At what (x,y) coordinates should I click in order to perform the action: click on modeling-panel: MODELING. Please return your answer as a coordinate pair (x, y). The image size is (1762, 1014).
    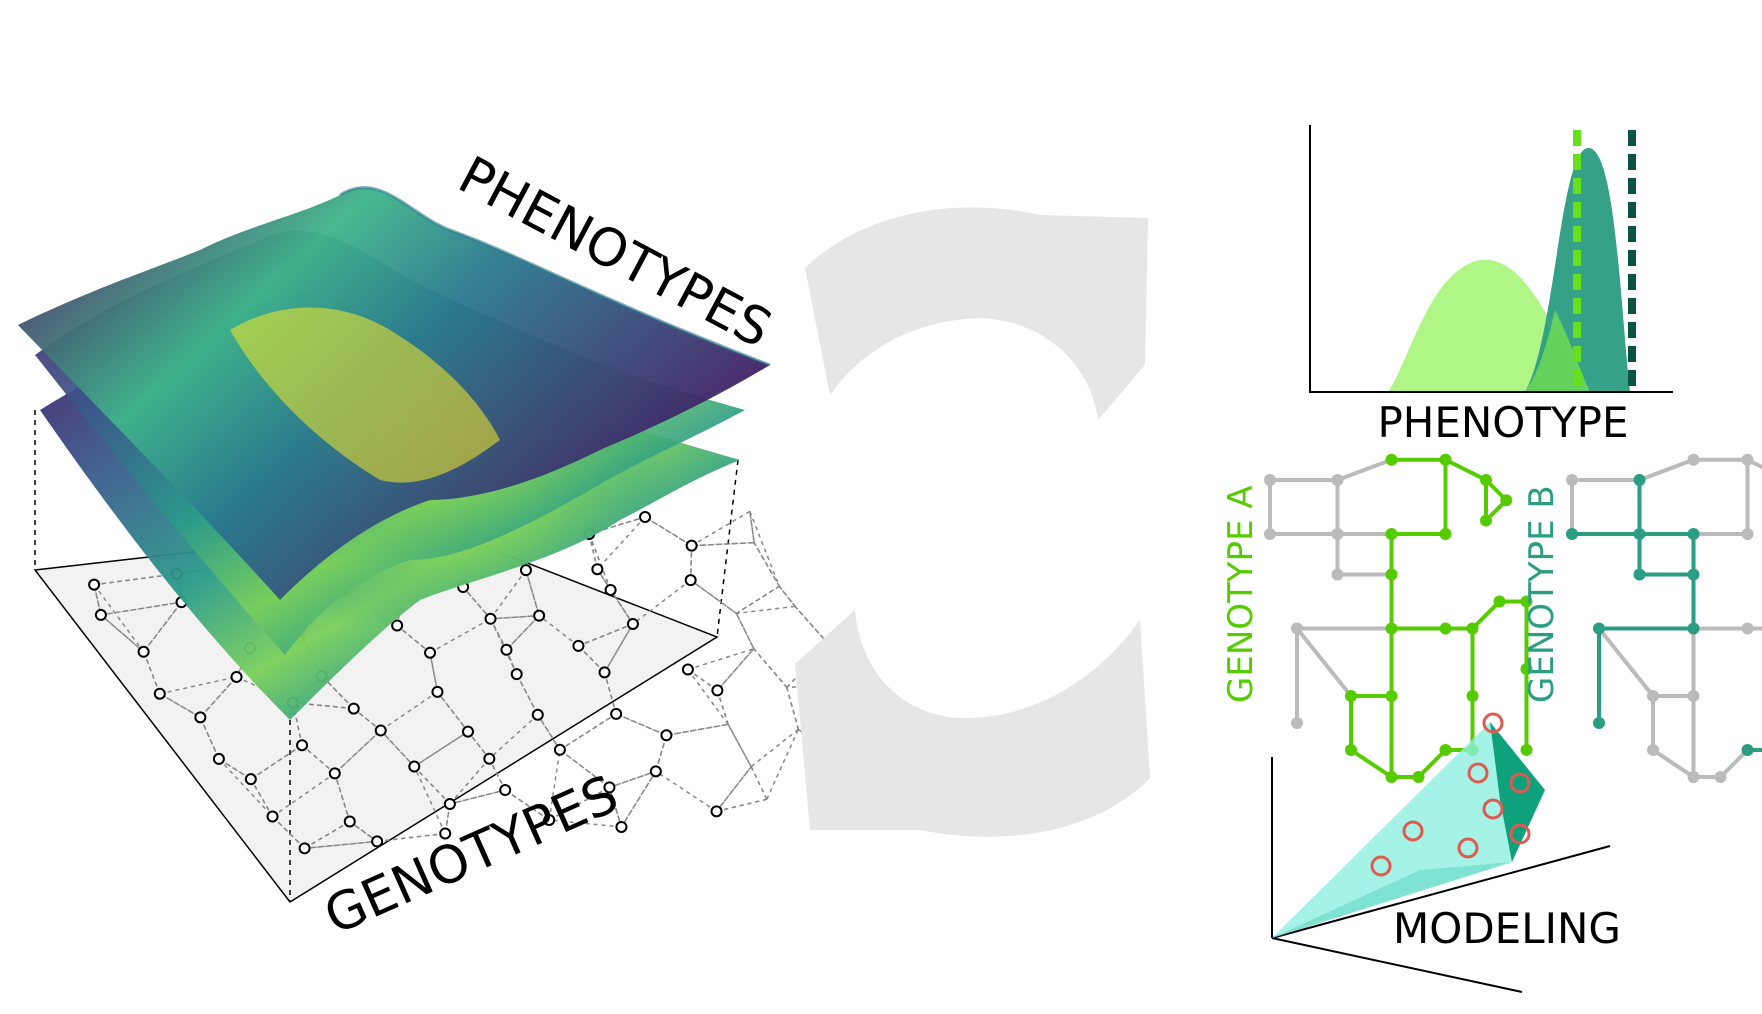
    Looking at the image, I should click on (1446, 852).